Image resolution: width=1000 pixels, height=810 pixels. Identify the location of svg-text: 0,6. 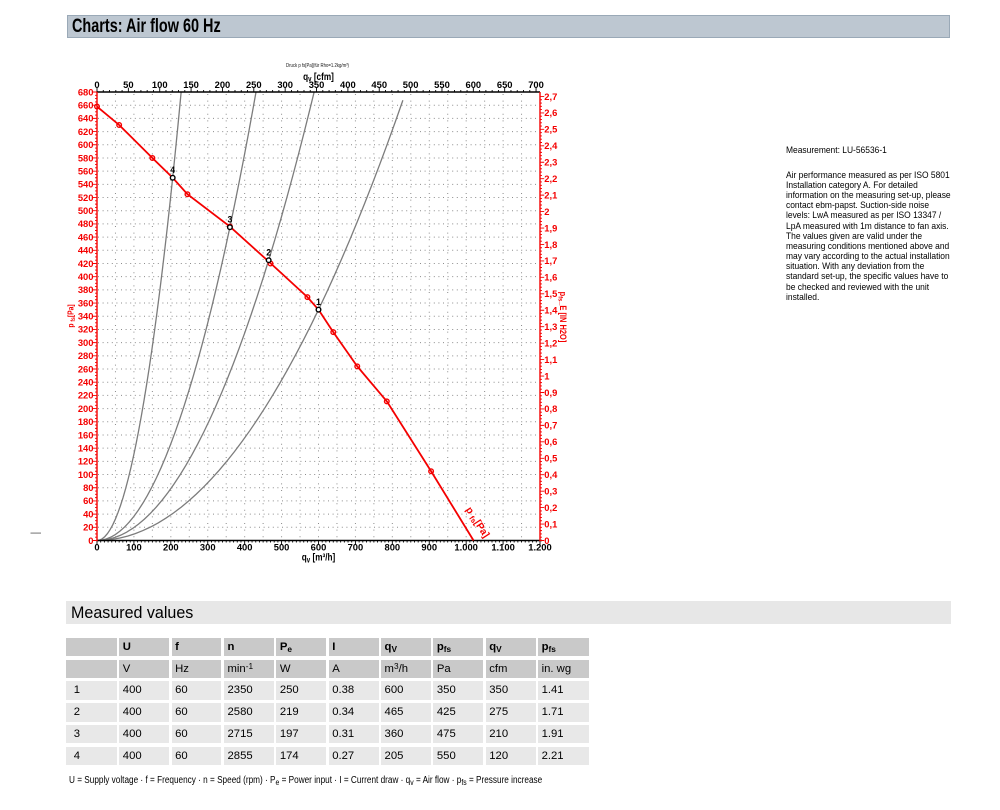
(550, 441).